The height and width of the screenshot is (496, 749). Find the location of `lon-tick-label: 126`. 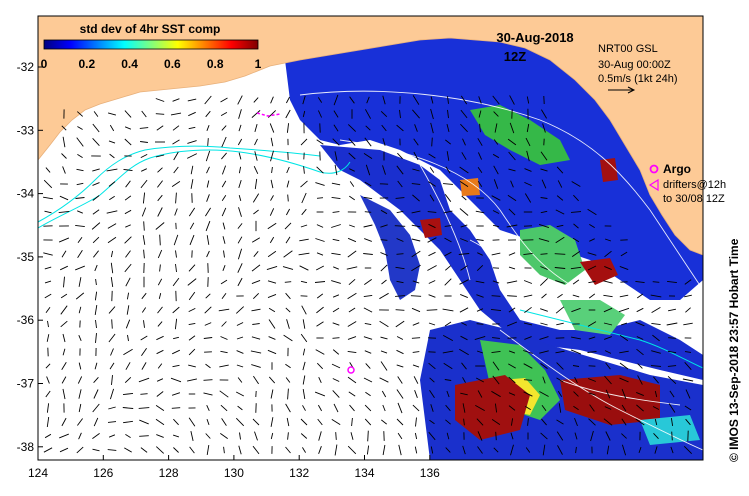

lon-tick-label: 126 is located at coordinates (103, 473).